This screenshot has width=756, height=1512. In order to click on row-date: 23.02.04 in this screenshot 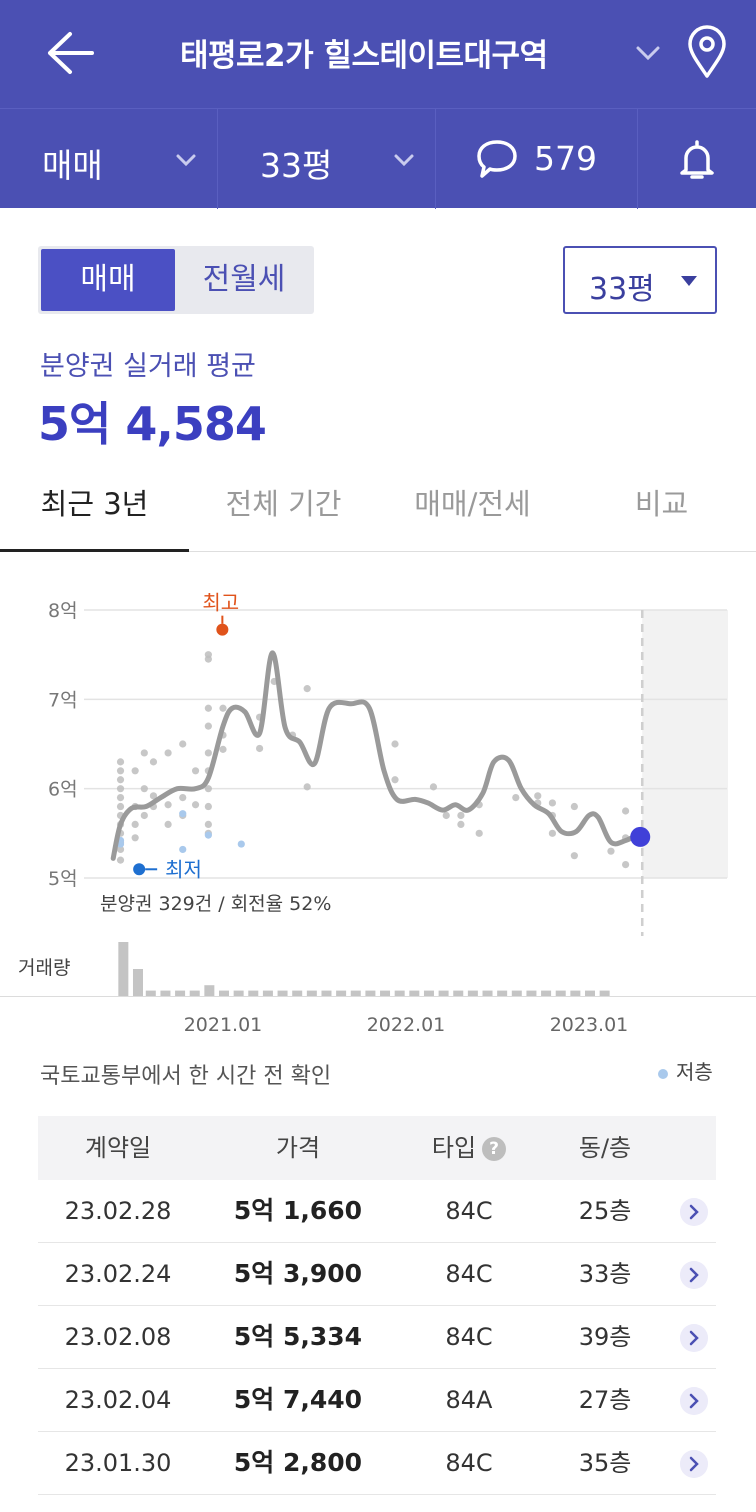, I will do `click(118, 1400)`.